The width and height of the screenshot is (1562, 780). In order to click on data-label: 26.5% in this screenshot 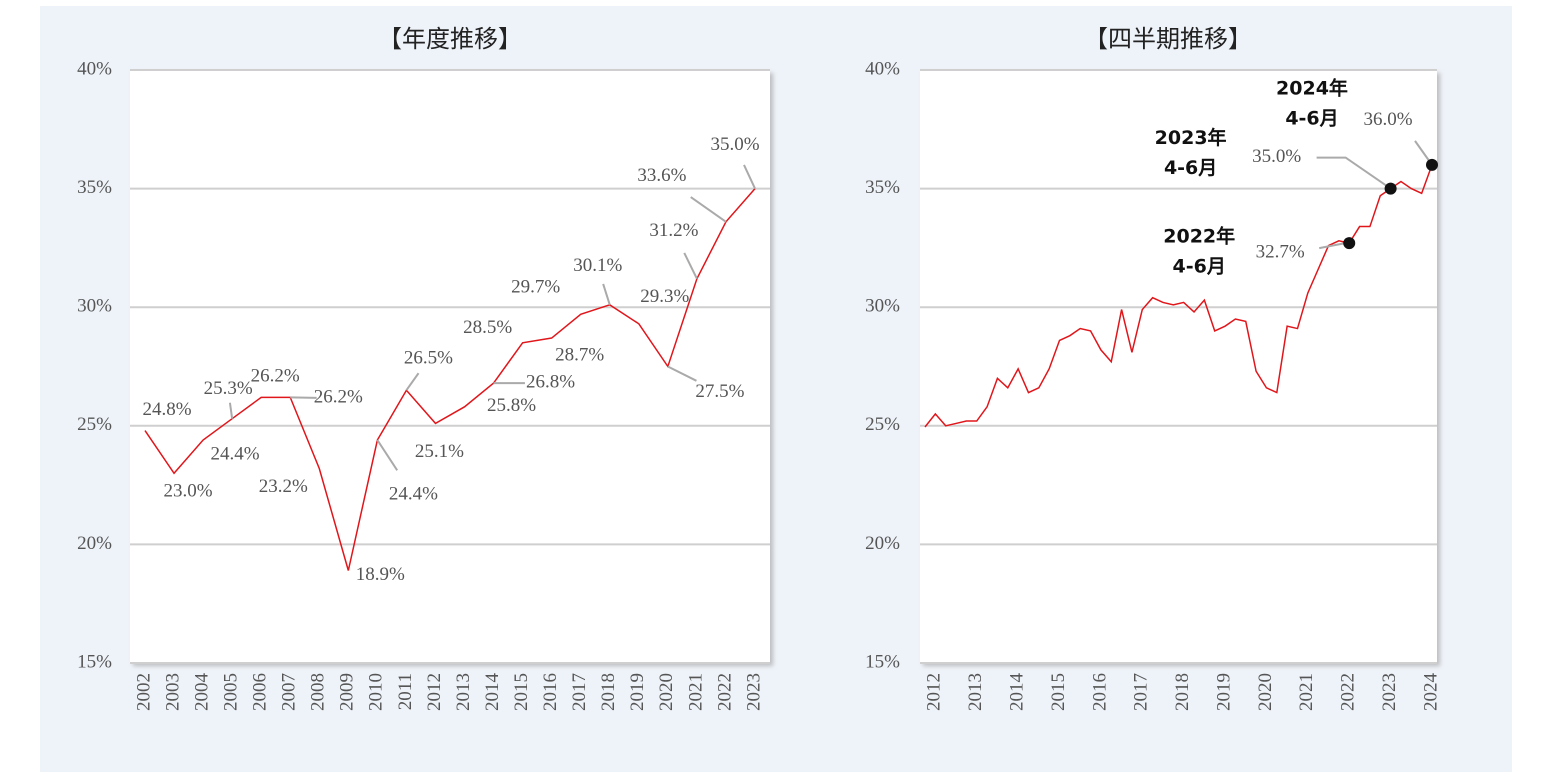, I will do `click(428, 358)`.